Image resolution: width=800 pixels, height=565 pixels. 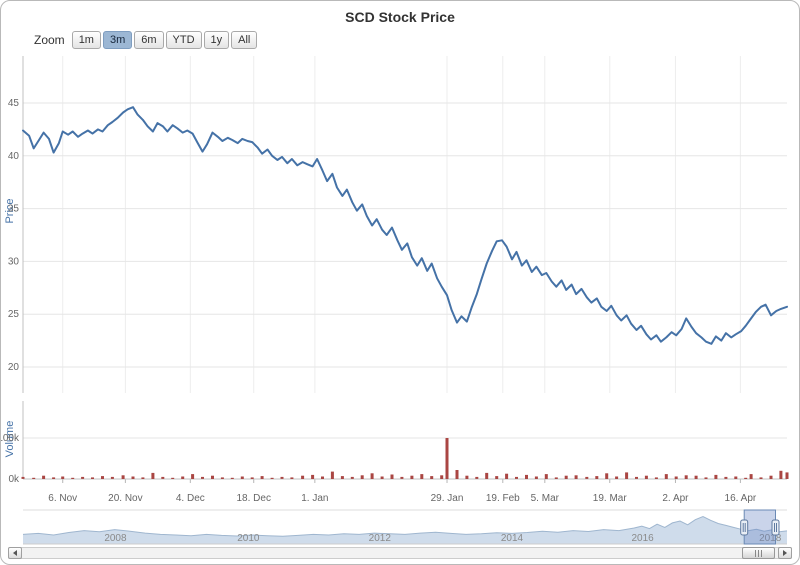 What do you see at coordinates (149, 40) in the screenshot?
I see `zoom-button-6m: 6m` at bounding box center [149, 40].